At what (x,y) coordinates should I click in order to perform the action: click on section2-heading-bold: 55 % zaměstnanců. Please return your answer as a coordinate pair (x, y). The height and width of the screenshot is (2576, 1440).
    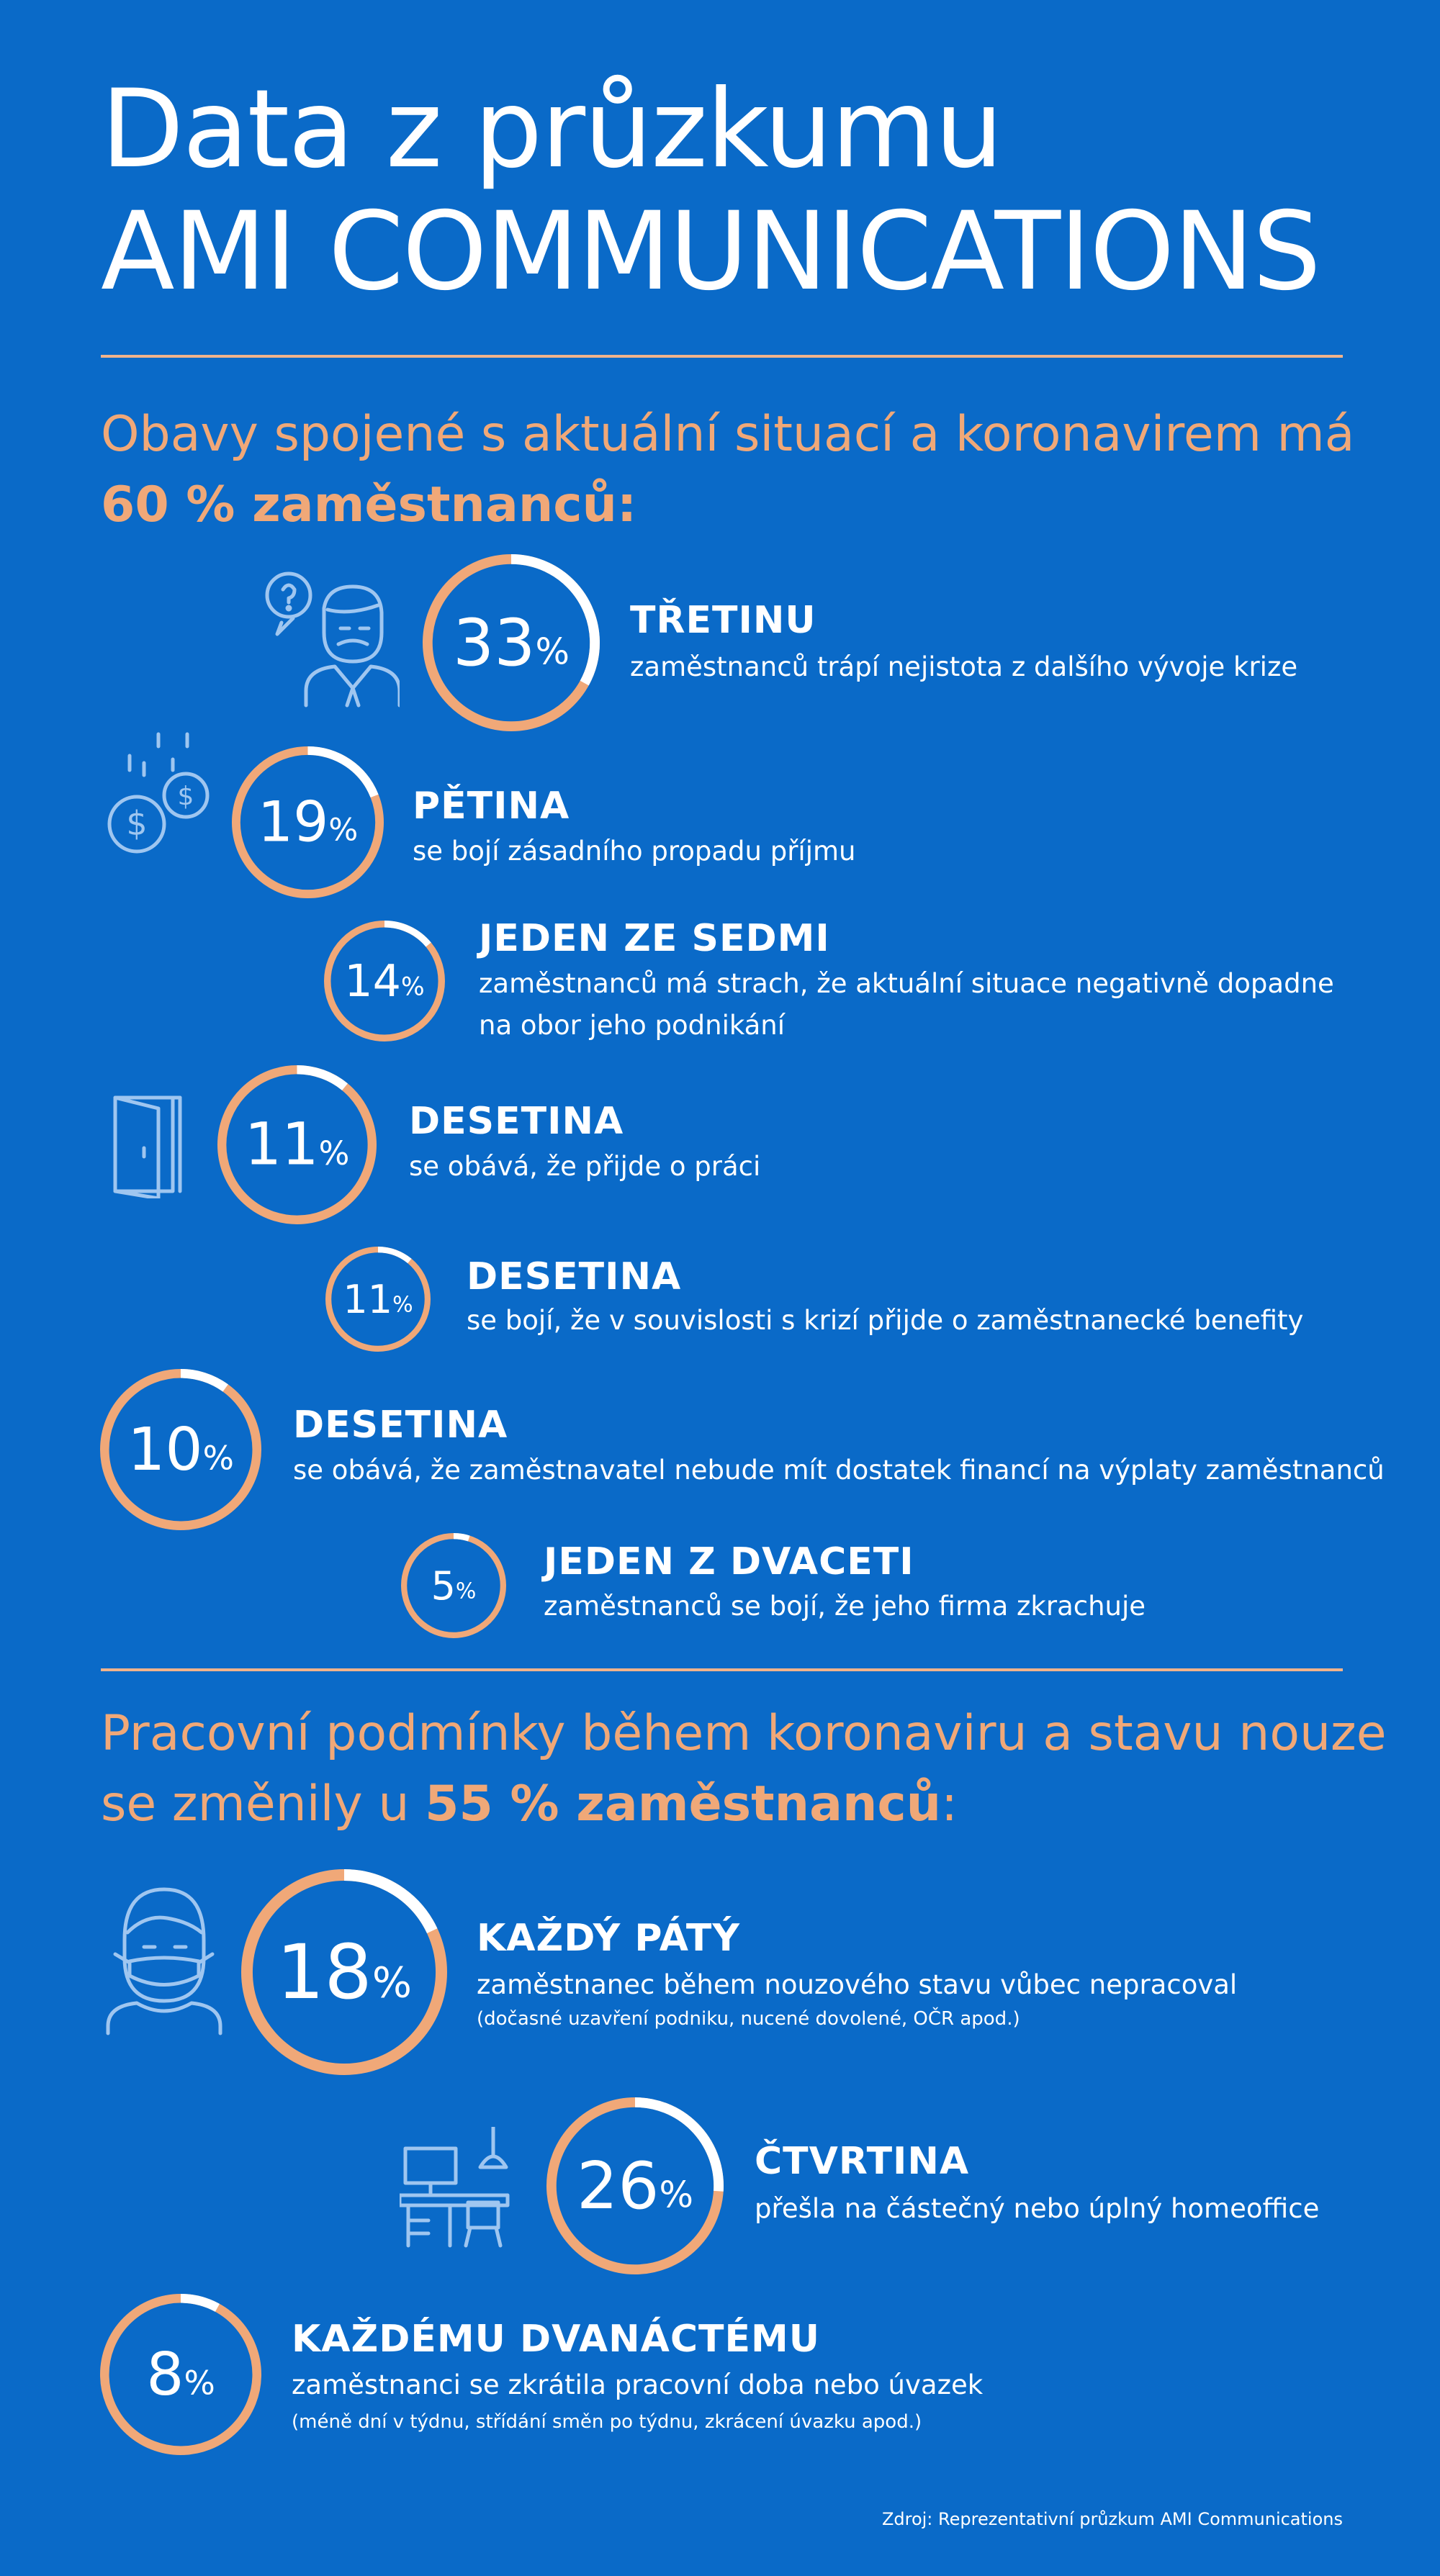
    Looking at the image, I should click on (683, 1804).